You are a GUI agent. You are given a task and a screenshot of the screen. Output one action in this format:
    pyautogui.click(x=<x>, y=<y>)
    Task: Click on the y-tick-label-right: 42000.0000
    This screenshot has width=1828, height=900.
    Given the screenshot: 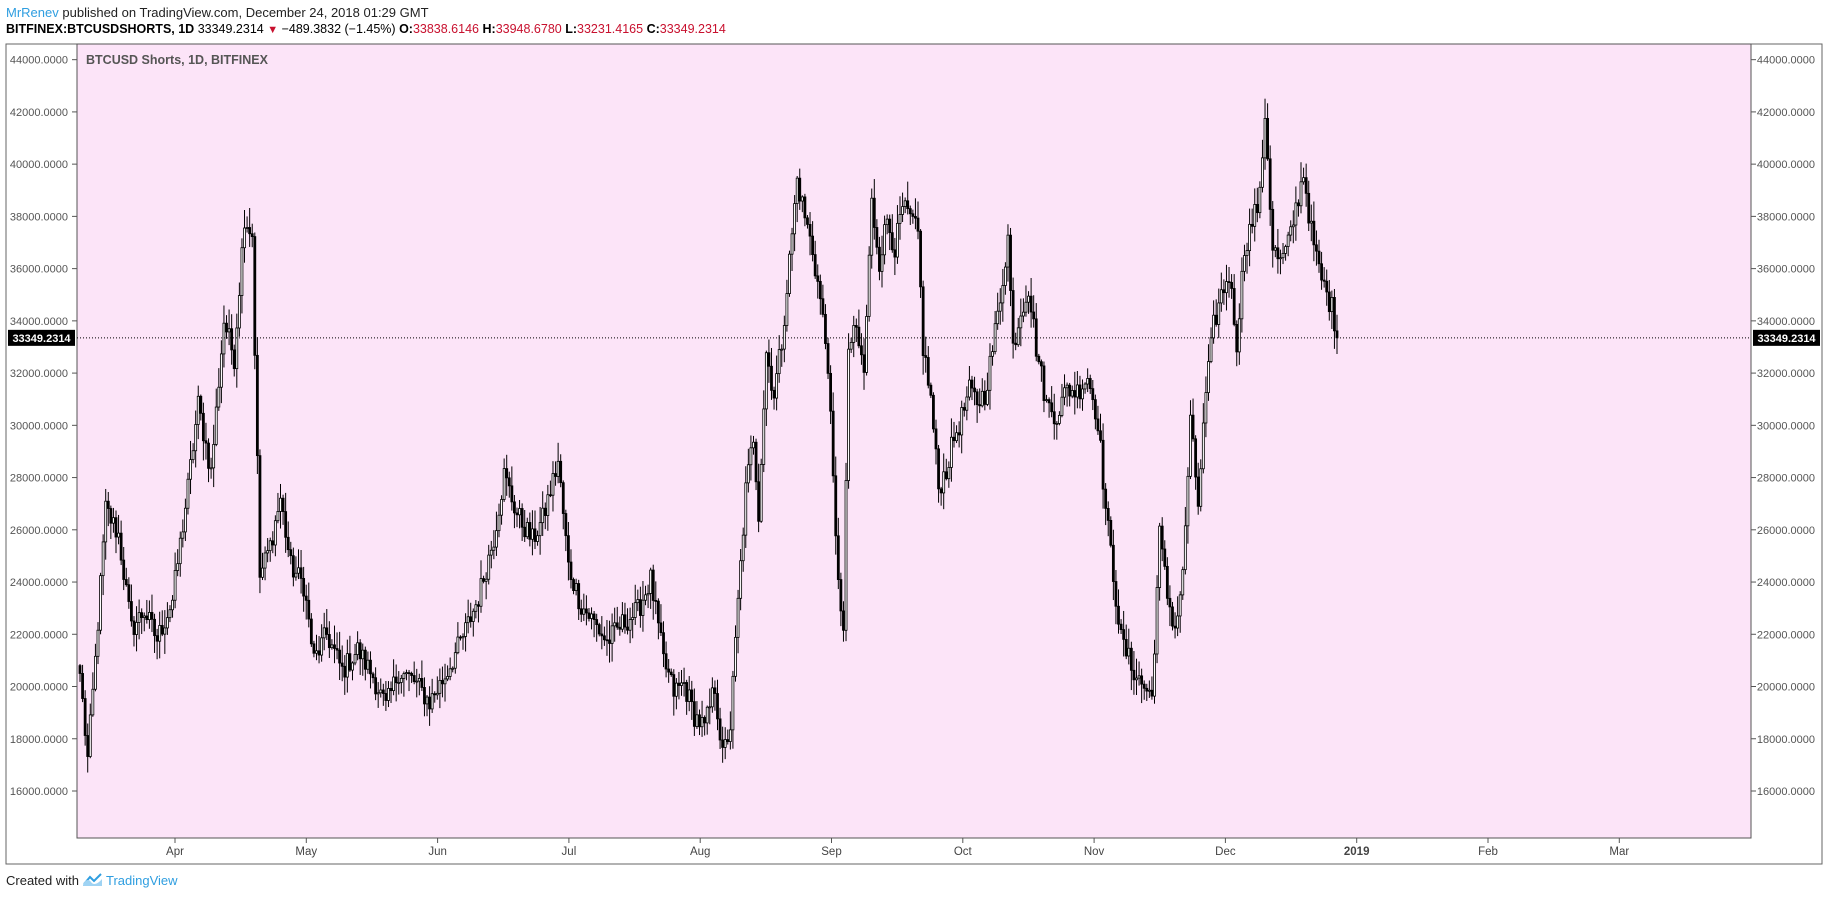 What is the action you would take?
    pyautogui.click(x=1786, y=113)
    